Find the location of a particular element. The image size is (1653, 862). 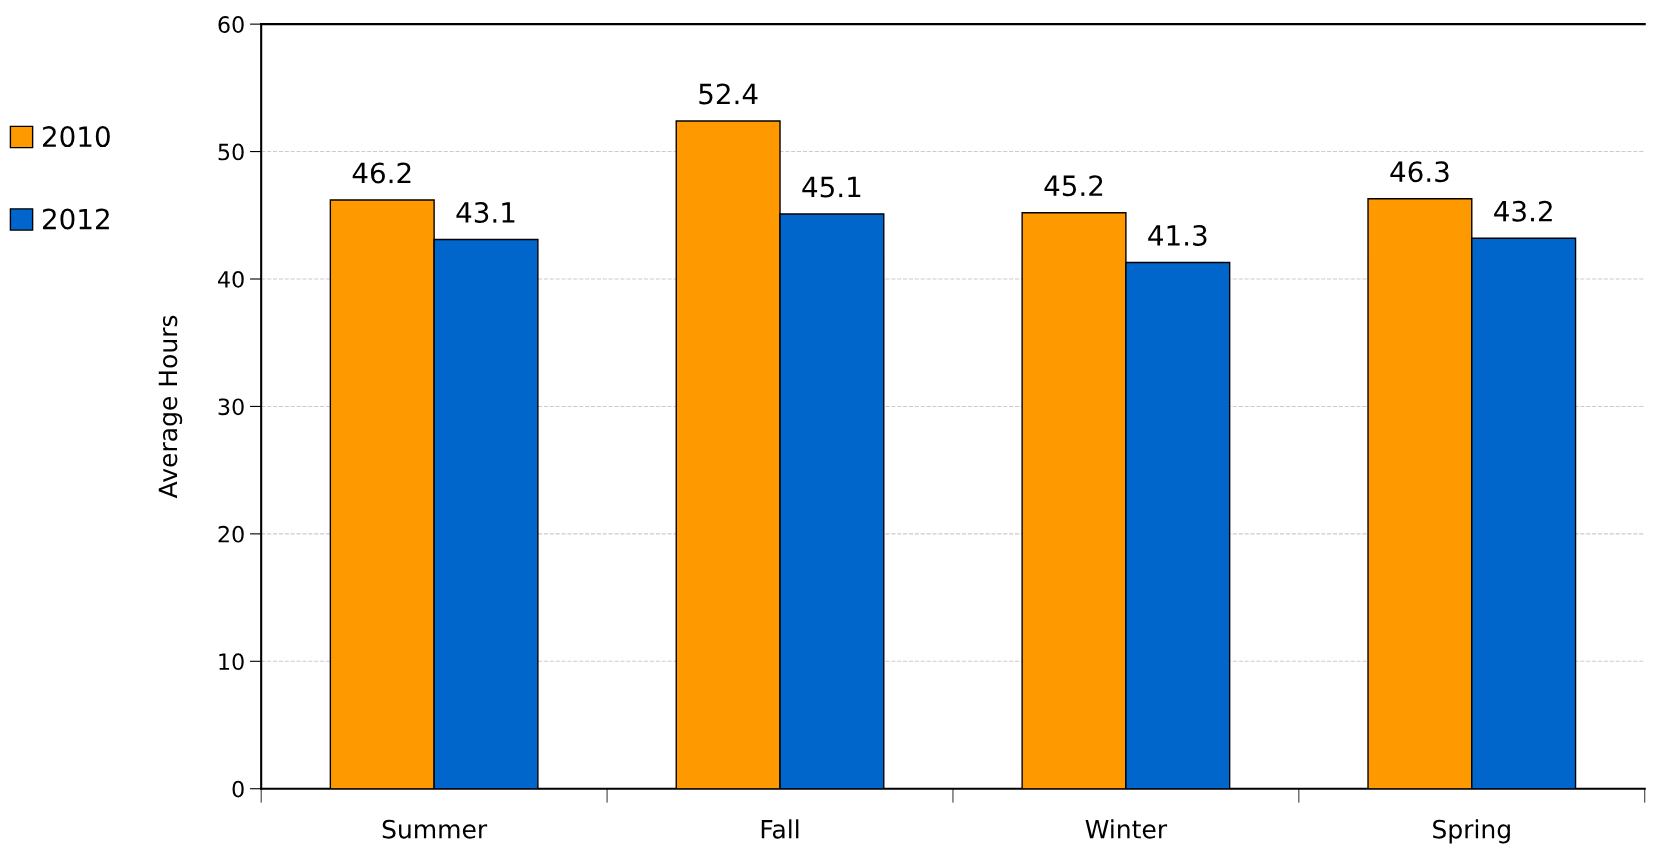

legend-label: 2012 is located at coordinates (75, 219).